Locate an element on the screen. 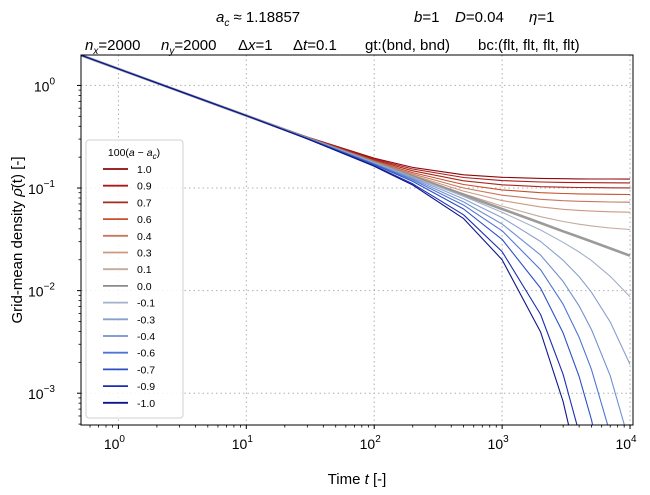 The height and width of the screenshot is (495, 650). param-subscript: c is located at coordinates (226, 23).